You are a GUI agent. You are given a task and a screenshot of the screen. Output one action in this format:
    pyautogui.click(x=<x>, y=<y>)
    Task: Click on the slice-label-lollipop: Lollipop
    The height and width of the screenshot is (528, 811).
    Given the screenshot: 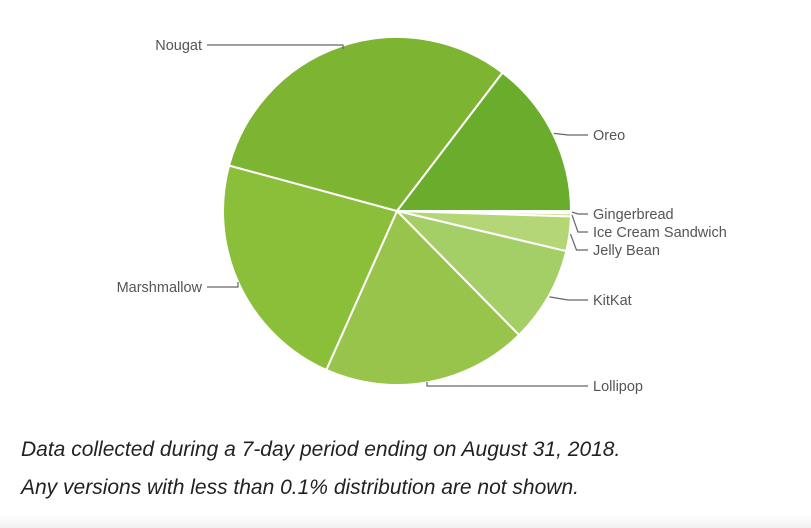 What is the action you would take?
    pyautogui.click(x=618, y=387)
    